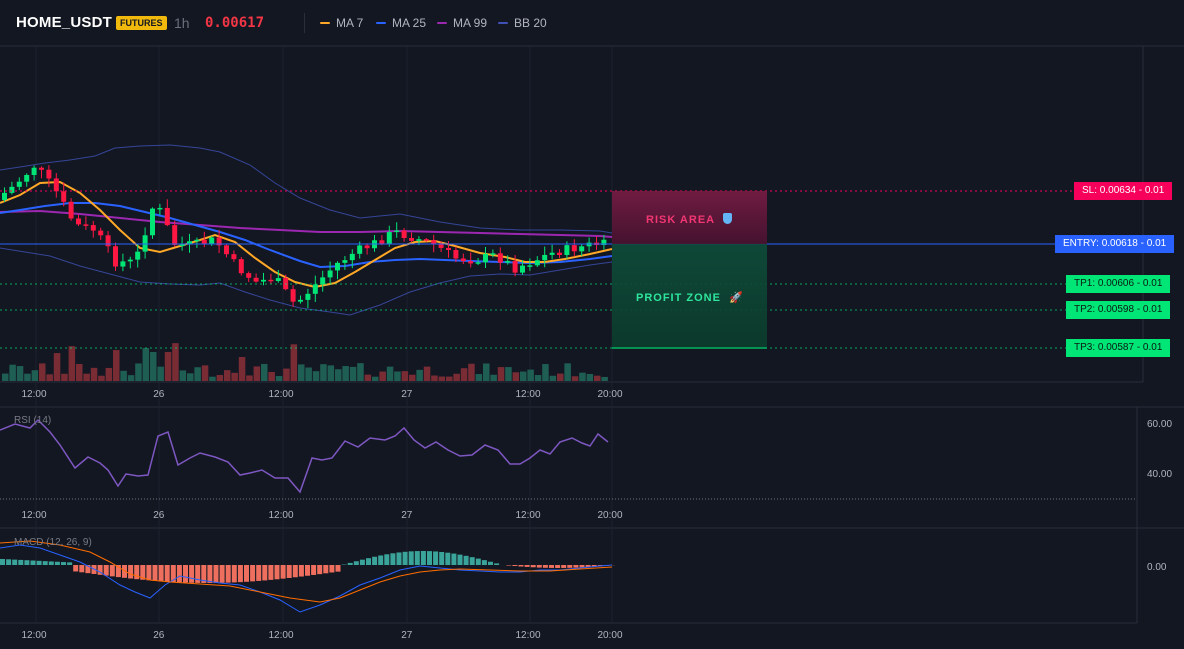 This screenshot has width=1184, height=649. What do you see at coordinates (381, 23) in the screenshot?
I see `ma25-swatch-icon` at bounding box center [381, 23].